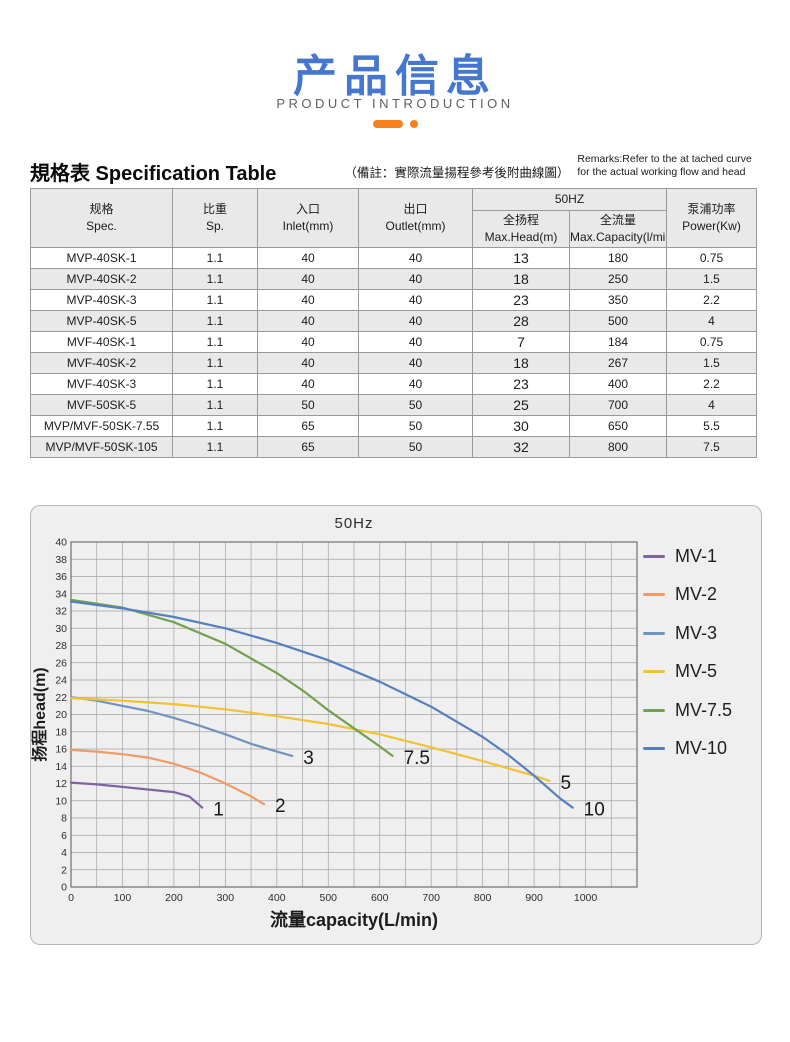  I want to click on y-tick-label: 8, so click(64, 819).